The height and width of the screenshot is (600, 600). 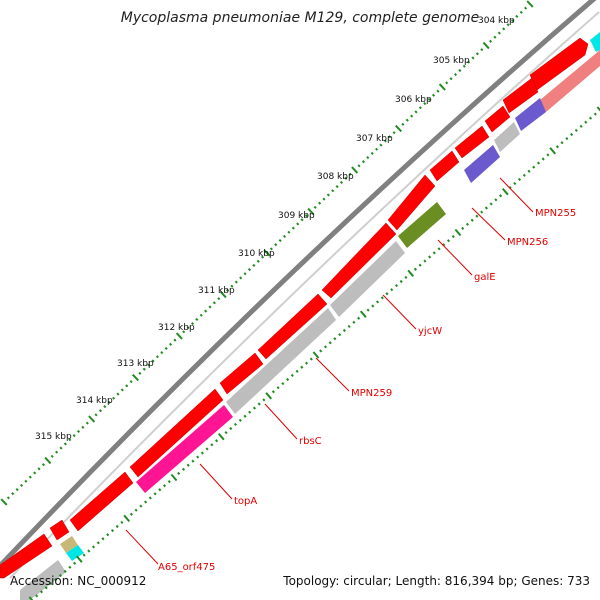 I want to click on gene-label-mpn259: MPN259, so click(x=371, y=393).